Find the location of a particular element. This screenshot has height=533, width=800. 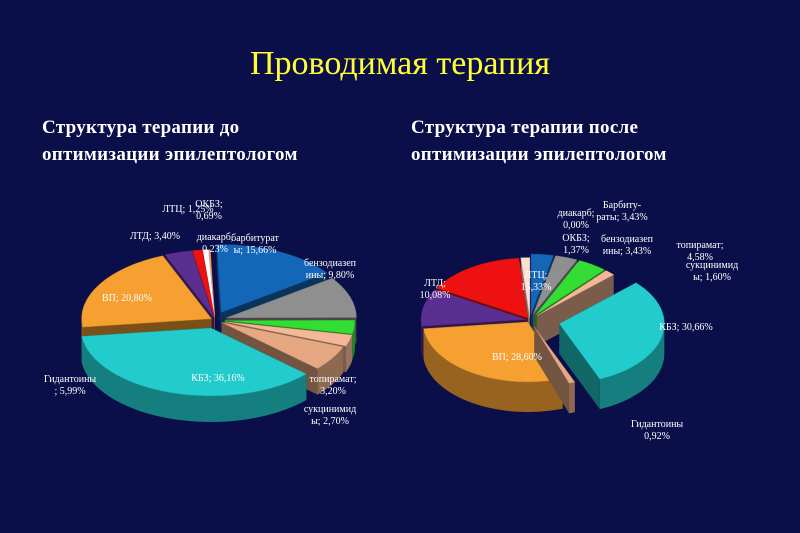

slice-label: бензодиазеп ины; 3,43% is located at coordinates (627, 245).